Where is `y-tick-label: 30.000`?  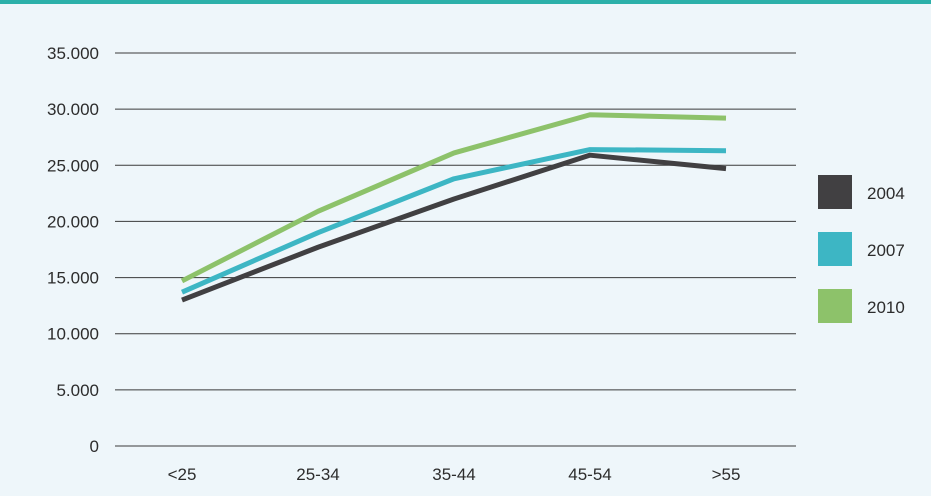 y-tick-label: 30.000 is located at coordinates (73, 109).